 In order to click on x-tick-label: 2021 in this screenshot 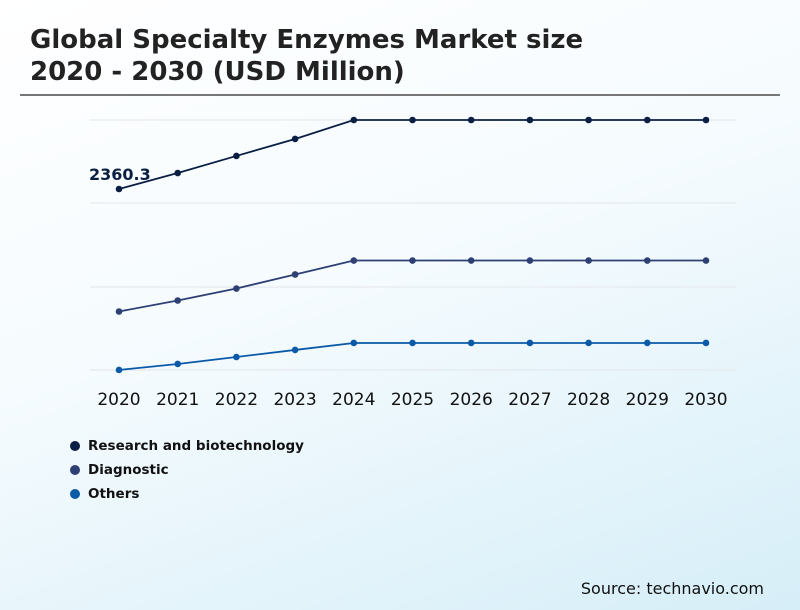, I will do `click(177, 400)`.